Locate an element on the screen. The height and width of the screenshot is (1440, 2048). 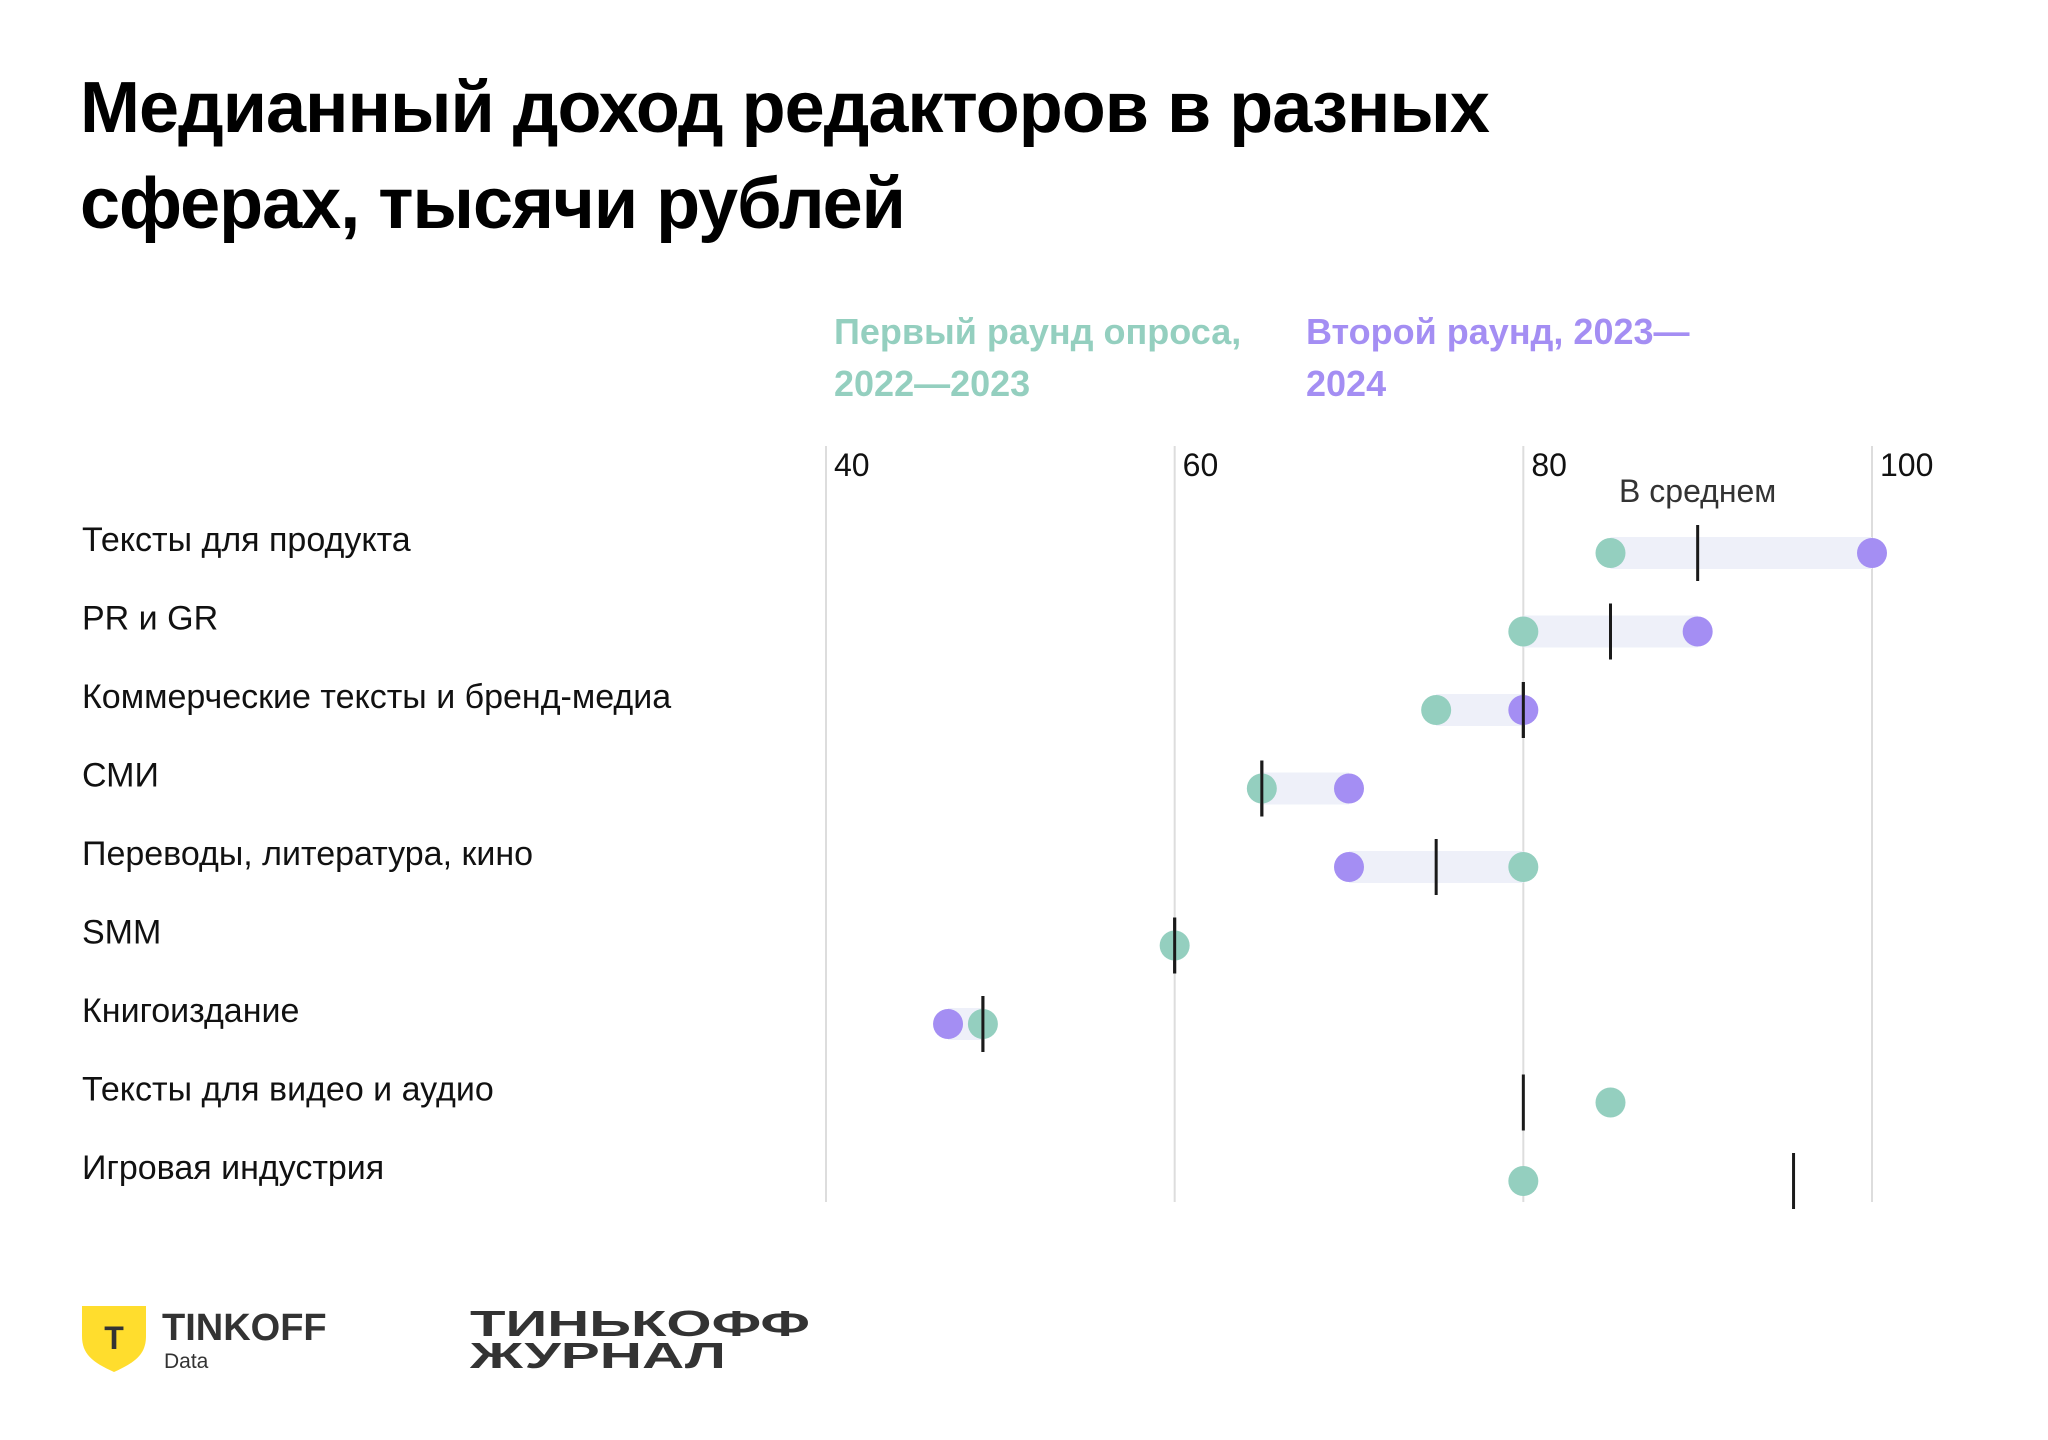
legend-first-round: Первый раунд опроса, 2022—2023 is located at coordinates (1038, 357).